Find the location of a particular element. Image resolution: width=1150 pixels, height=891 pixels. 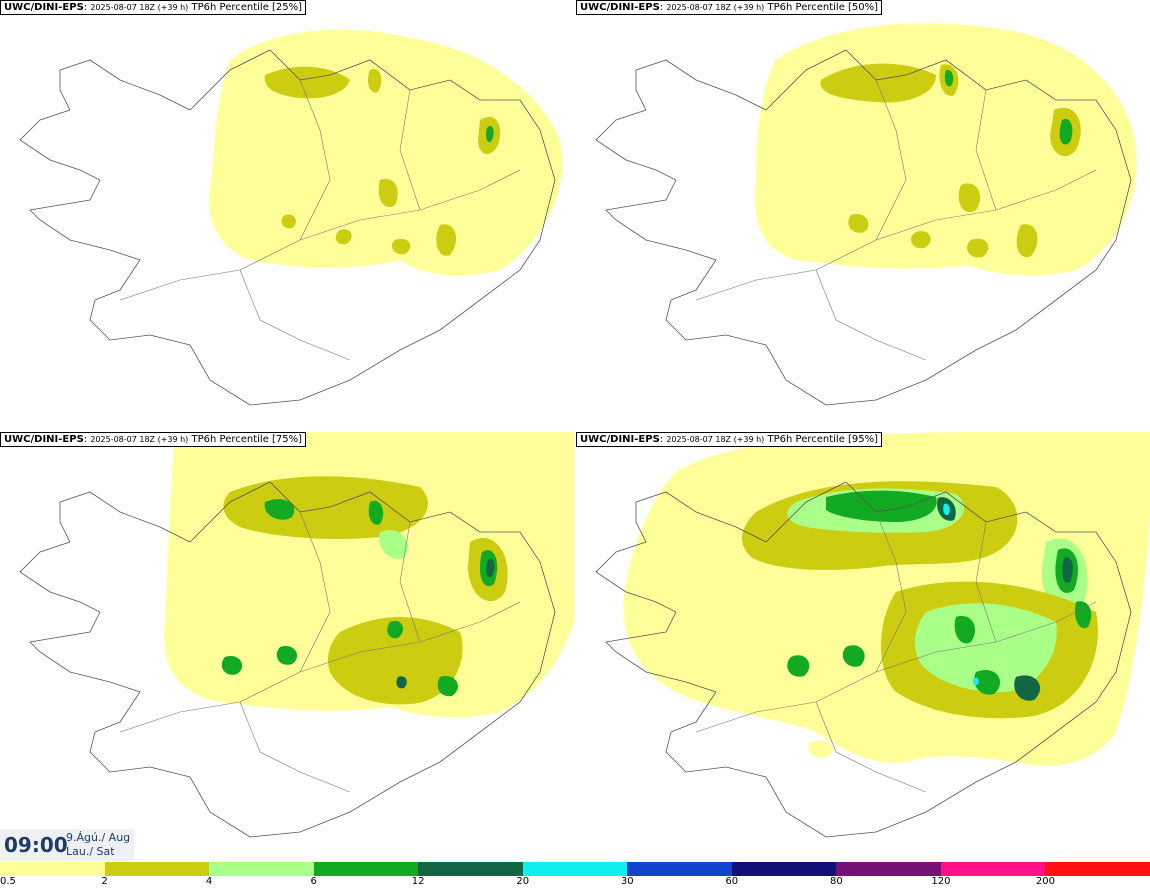

precip-legend-bar is located at coordinates (575, 869).